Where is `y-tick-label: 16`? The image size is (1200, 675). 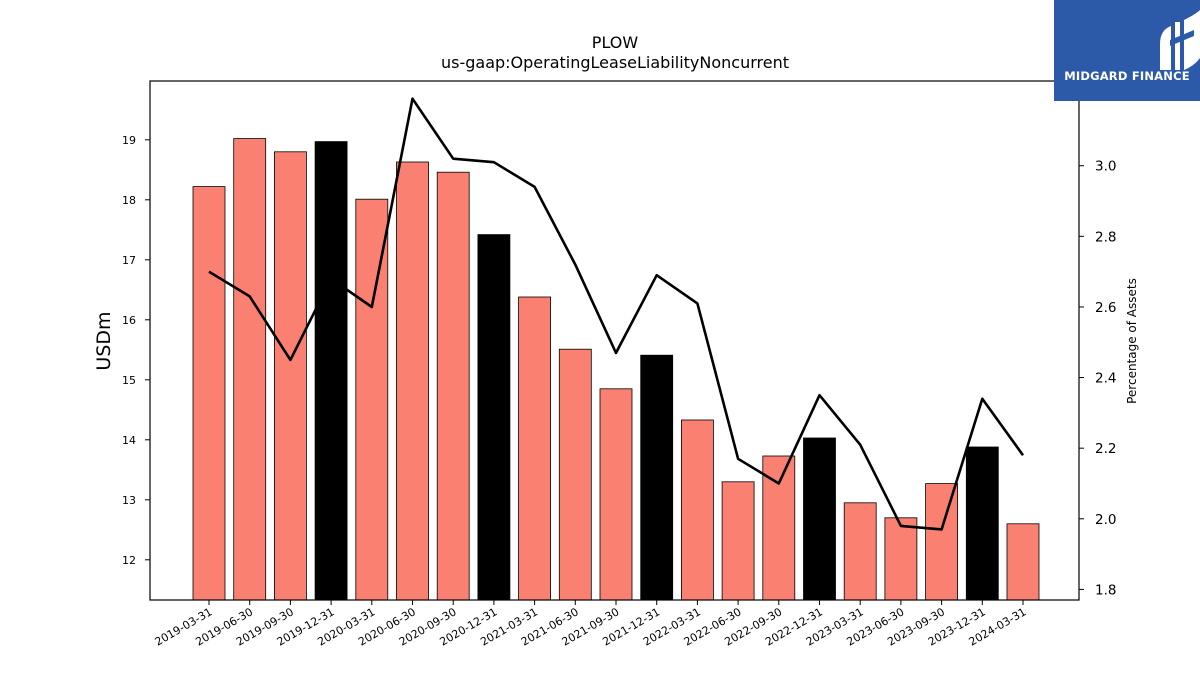 y-tick-label: 16 is located at coordinates (129, 320).